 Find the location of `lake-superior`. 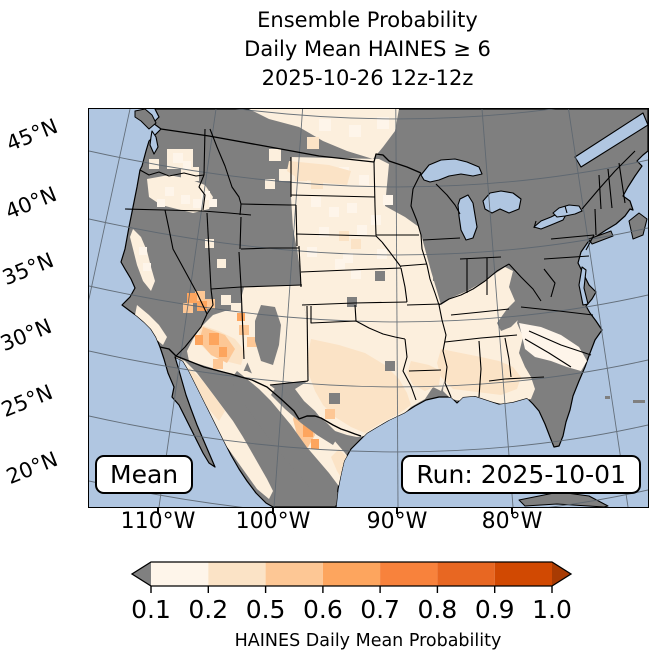

lake-superior is located at coordinates (451, 170).